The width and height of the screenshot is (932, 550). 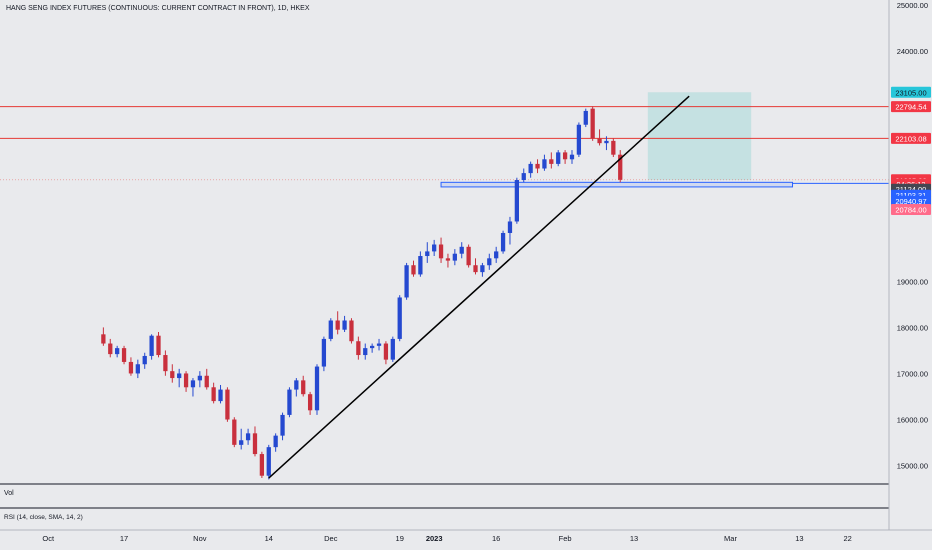 I want to click on price-tick-label: 25000.00, so click(x=912, y=5).